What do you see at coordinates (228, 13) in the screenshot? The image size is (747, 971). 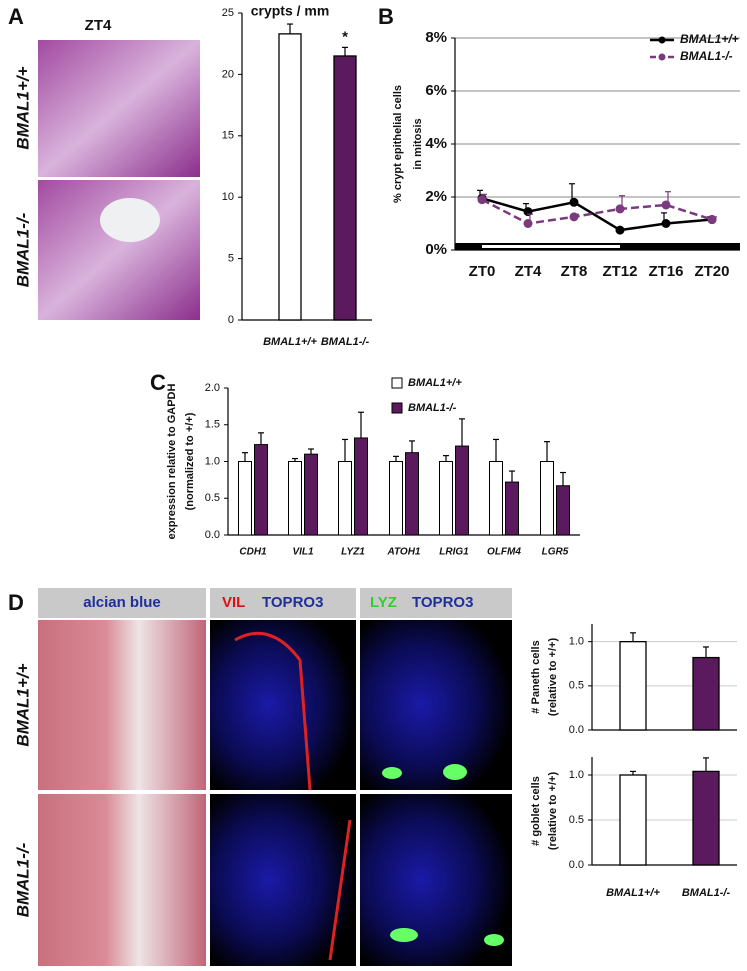 I see `y-tick-label: 25` at bounding box center [228, 13].